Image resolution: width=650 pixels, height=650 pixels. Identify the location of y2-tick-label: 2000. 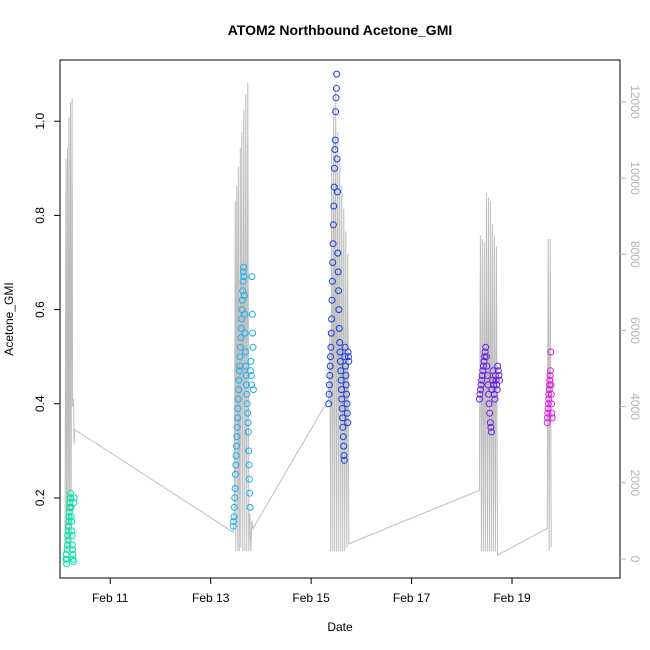
(635, 482).